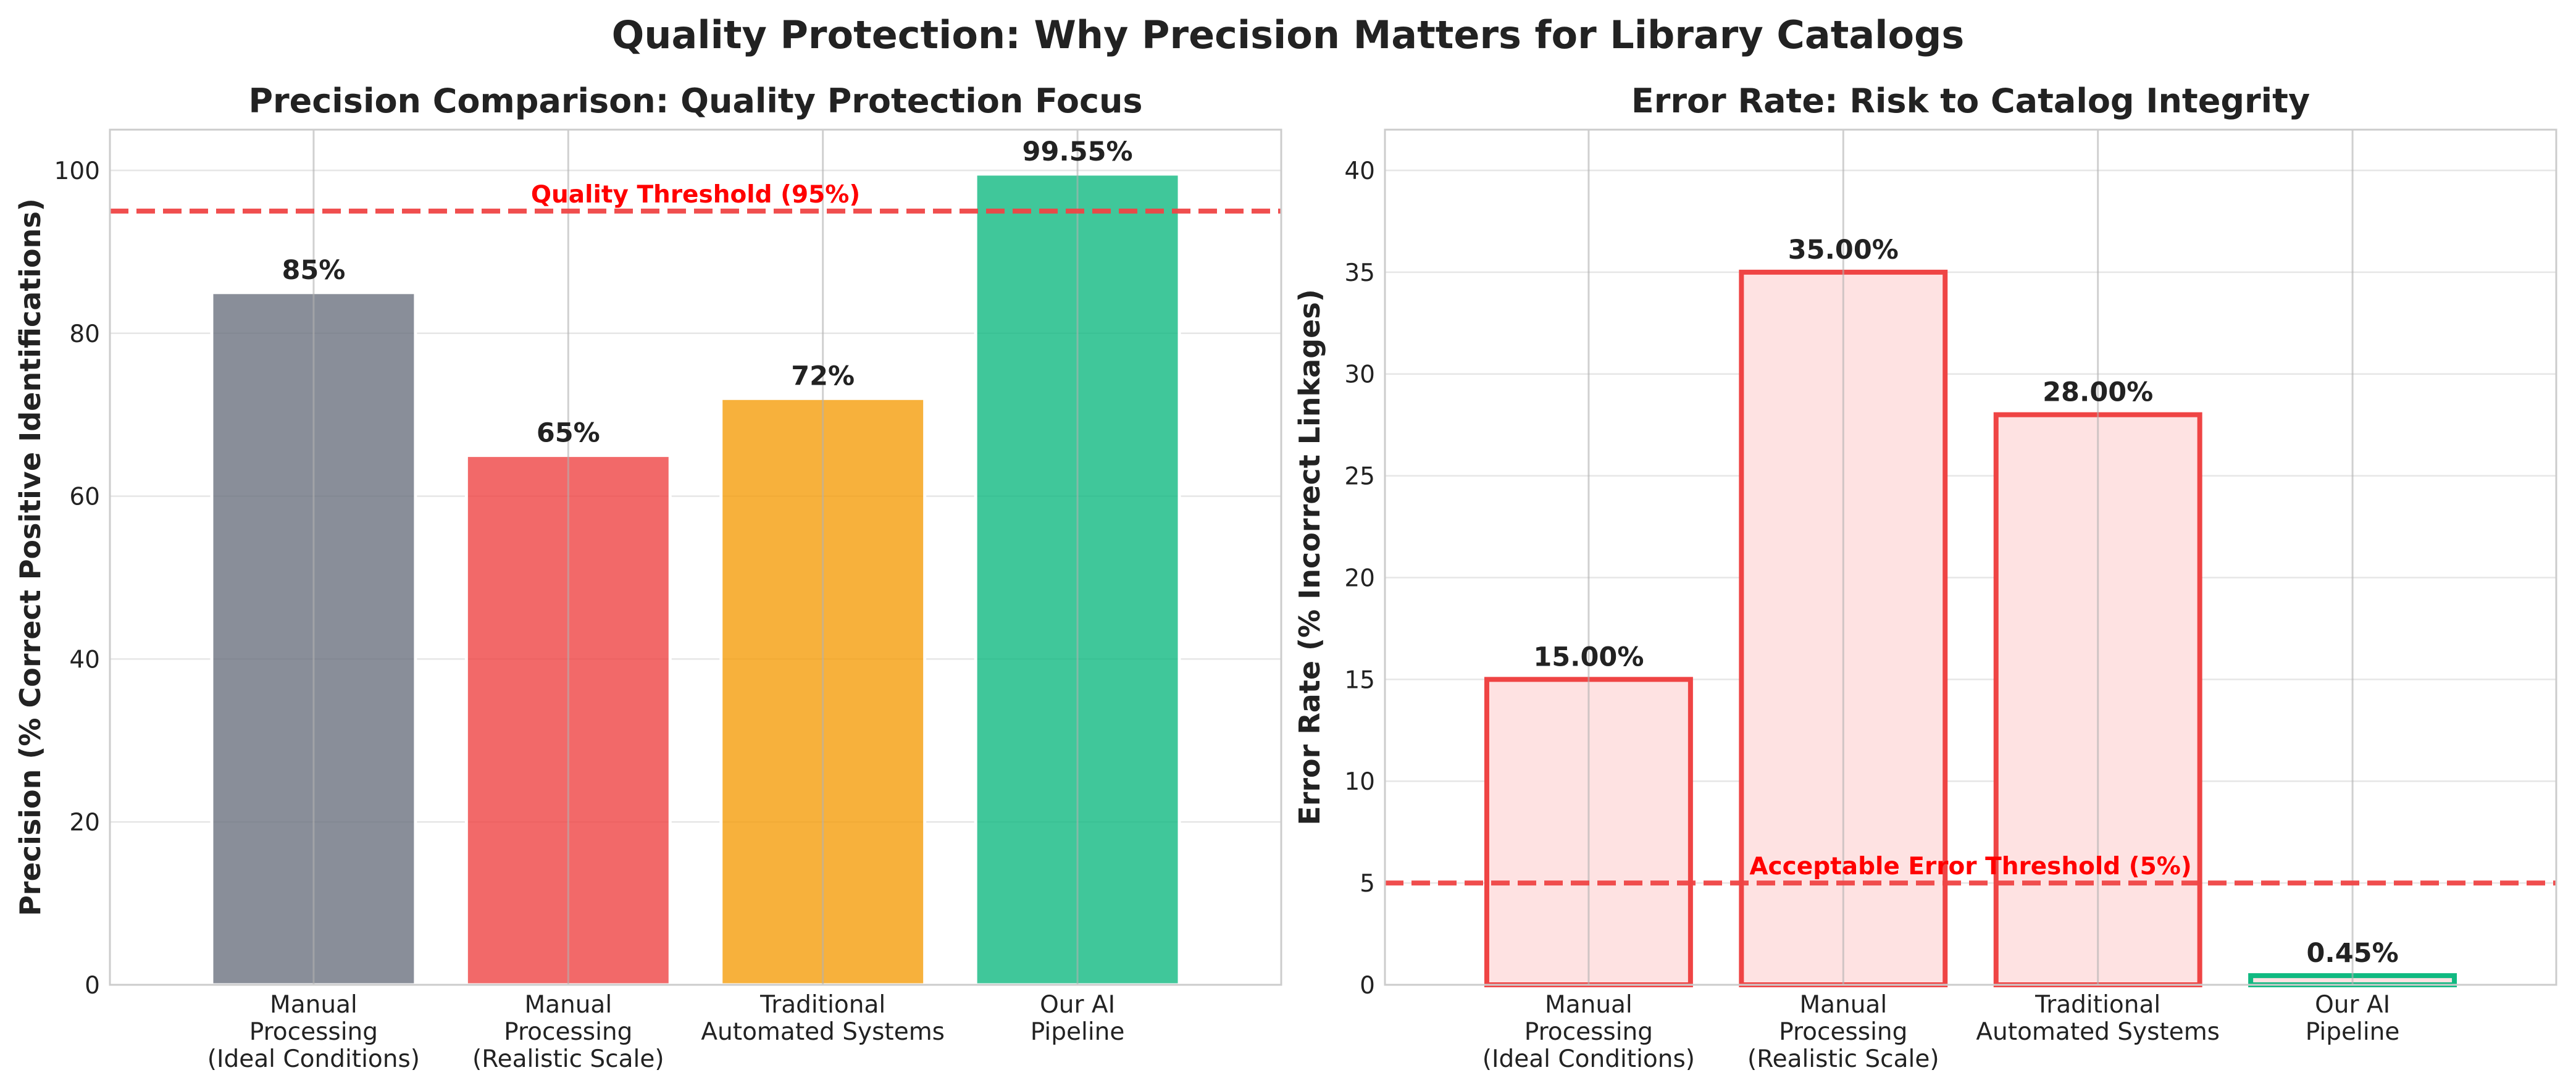 The image size is (2576, 1091). Describe the element at coordinates (1368, 884) in the screenshot. I see `y-tick-label: 5` at that location.